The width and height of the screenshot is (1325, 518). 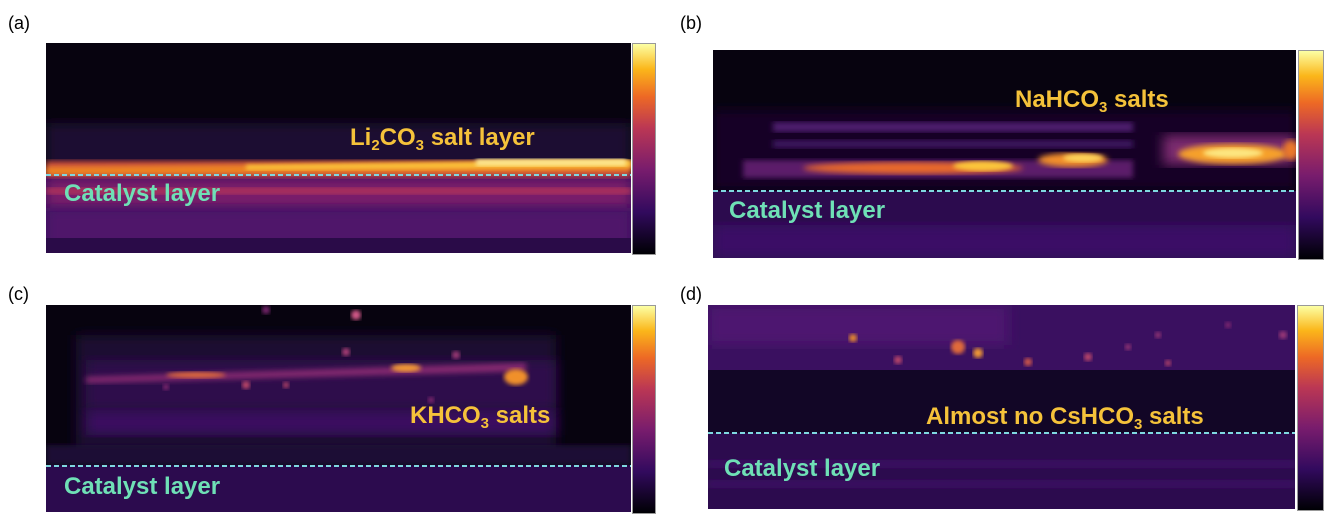 I want to click on panel-c-salt-annotation: KHCO3 salts, so click(x=480, y=417).